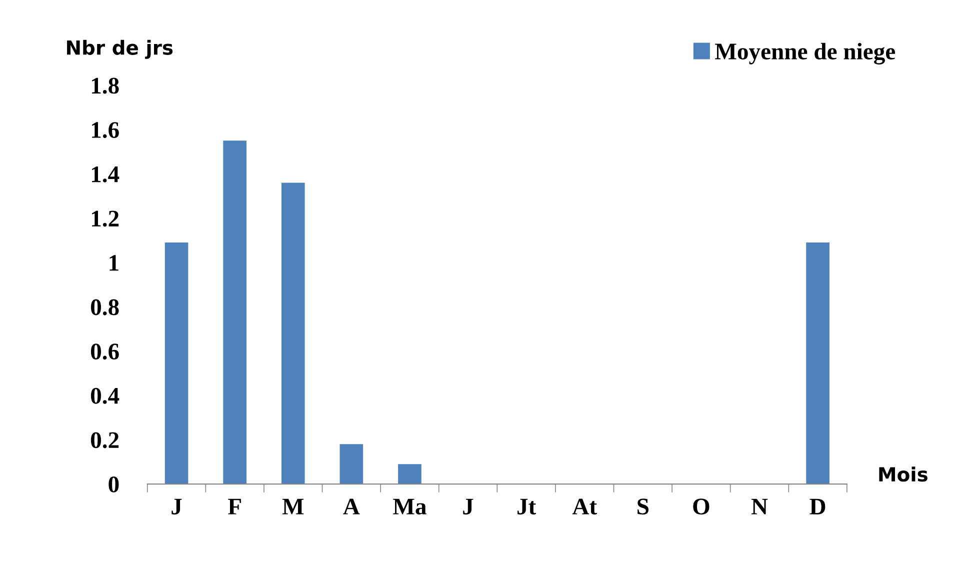 This screenshot has height=580, width=957. I want to click on x-tick-label: A, so click(351, 506).